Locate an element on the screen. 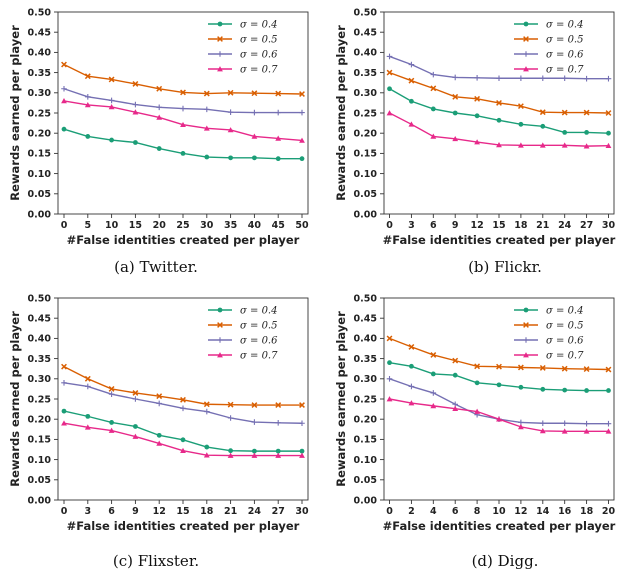 This screenshot has height=581, width=631. legend-item: σ = 0.6 is located at coordinates (549, 55).